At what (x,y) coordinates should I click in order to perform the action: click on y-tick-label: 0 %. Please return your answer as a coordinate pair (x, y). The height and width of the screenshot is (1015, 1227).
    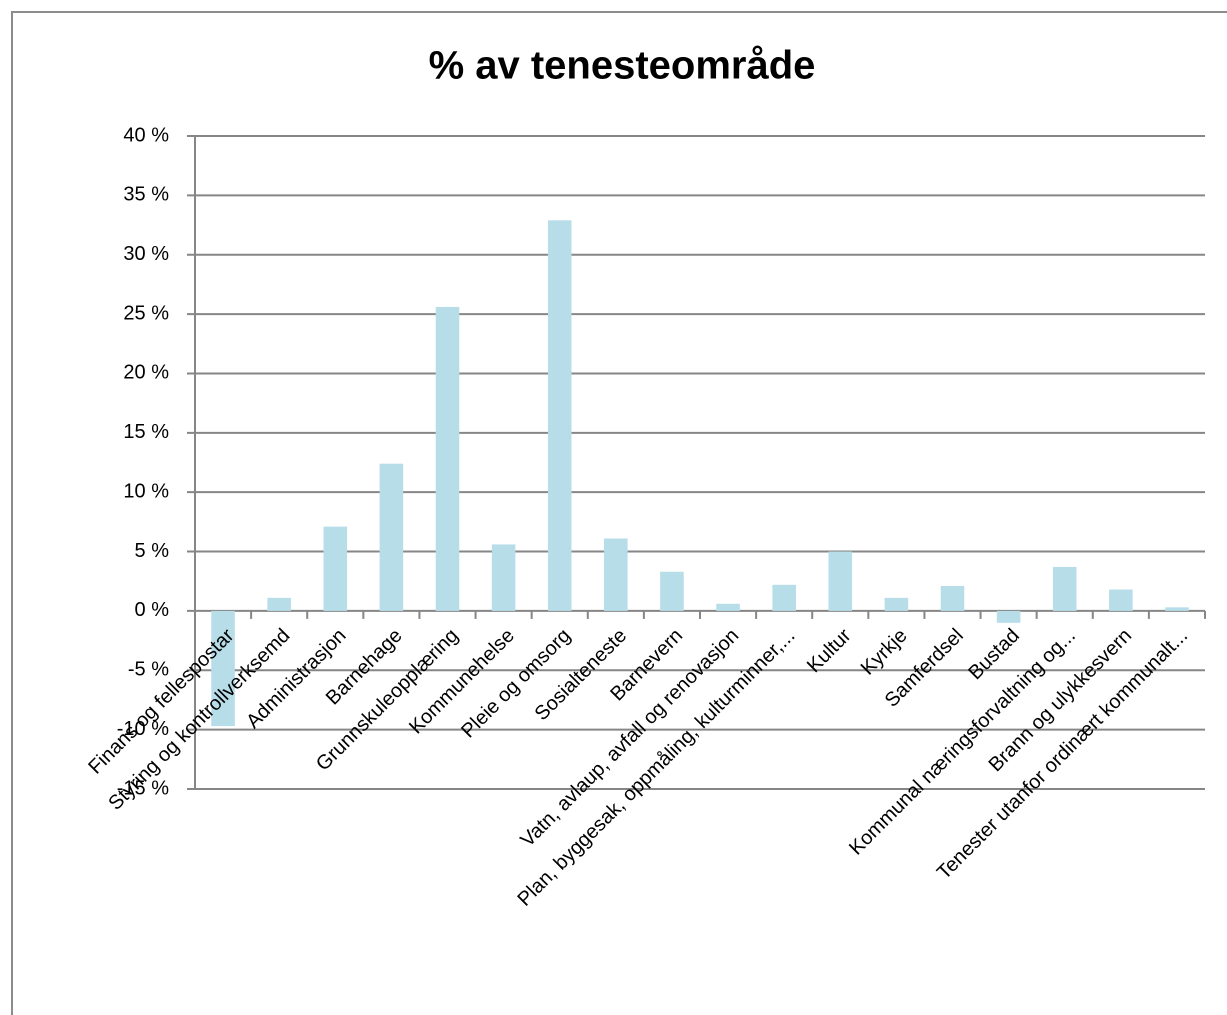
    Looking at the image, I should click on (152, 610).